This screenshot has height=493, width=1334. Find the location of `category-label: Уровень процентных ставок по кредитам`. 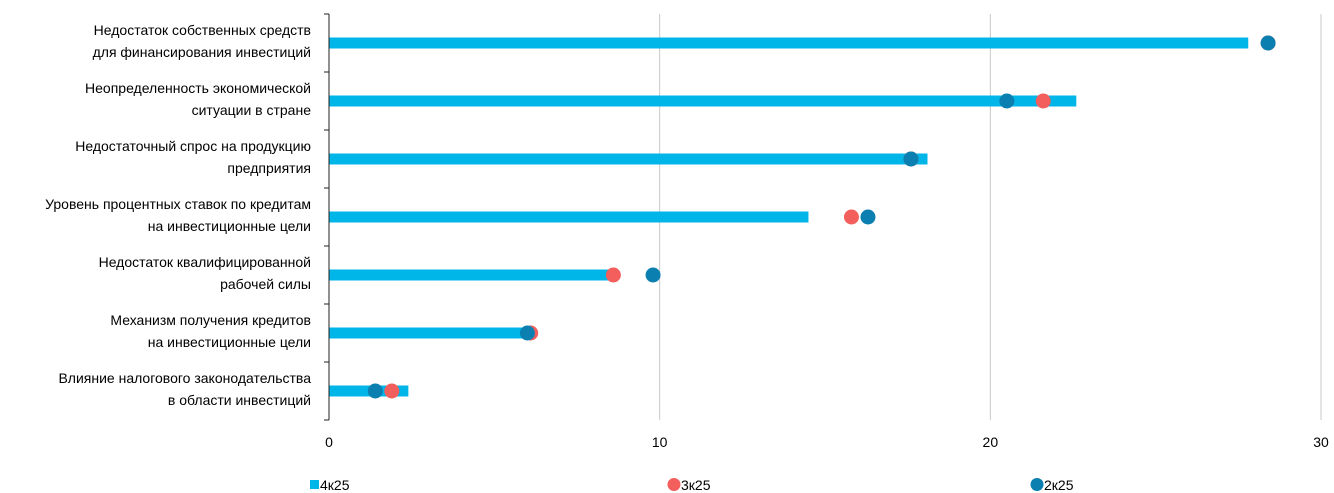

category-label: Уровень процентных ставок по кредитам is located at coordinates (178, 204).